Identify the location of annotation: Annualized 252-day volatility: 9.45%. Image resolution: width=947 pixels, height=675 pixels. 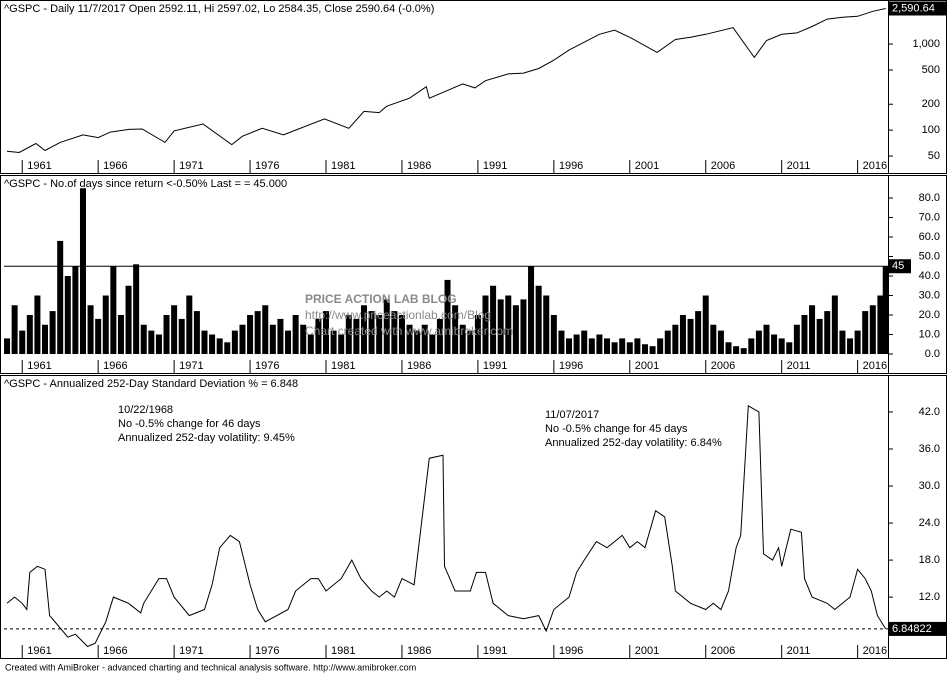
(206, 438).